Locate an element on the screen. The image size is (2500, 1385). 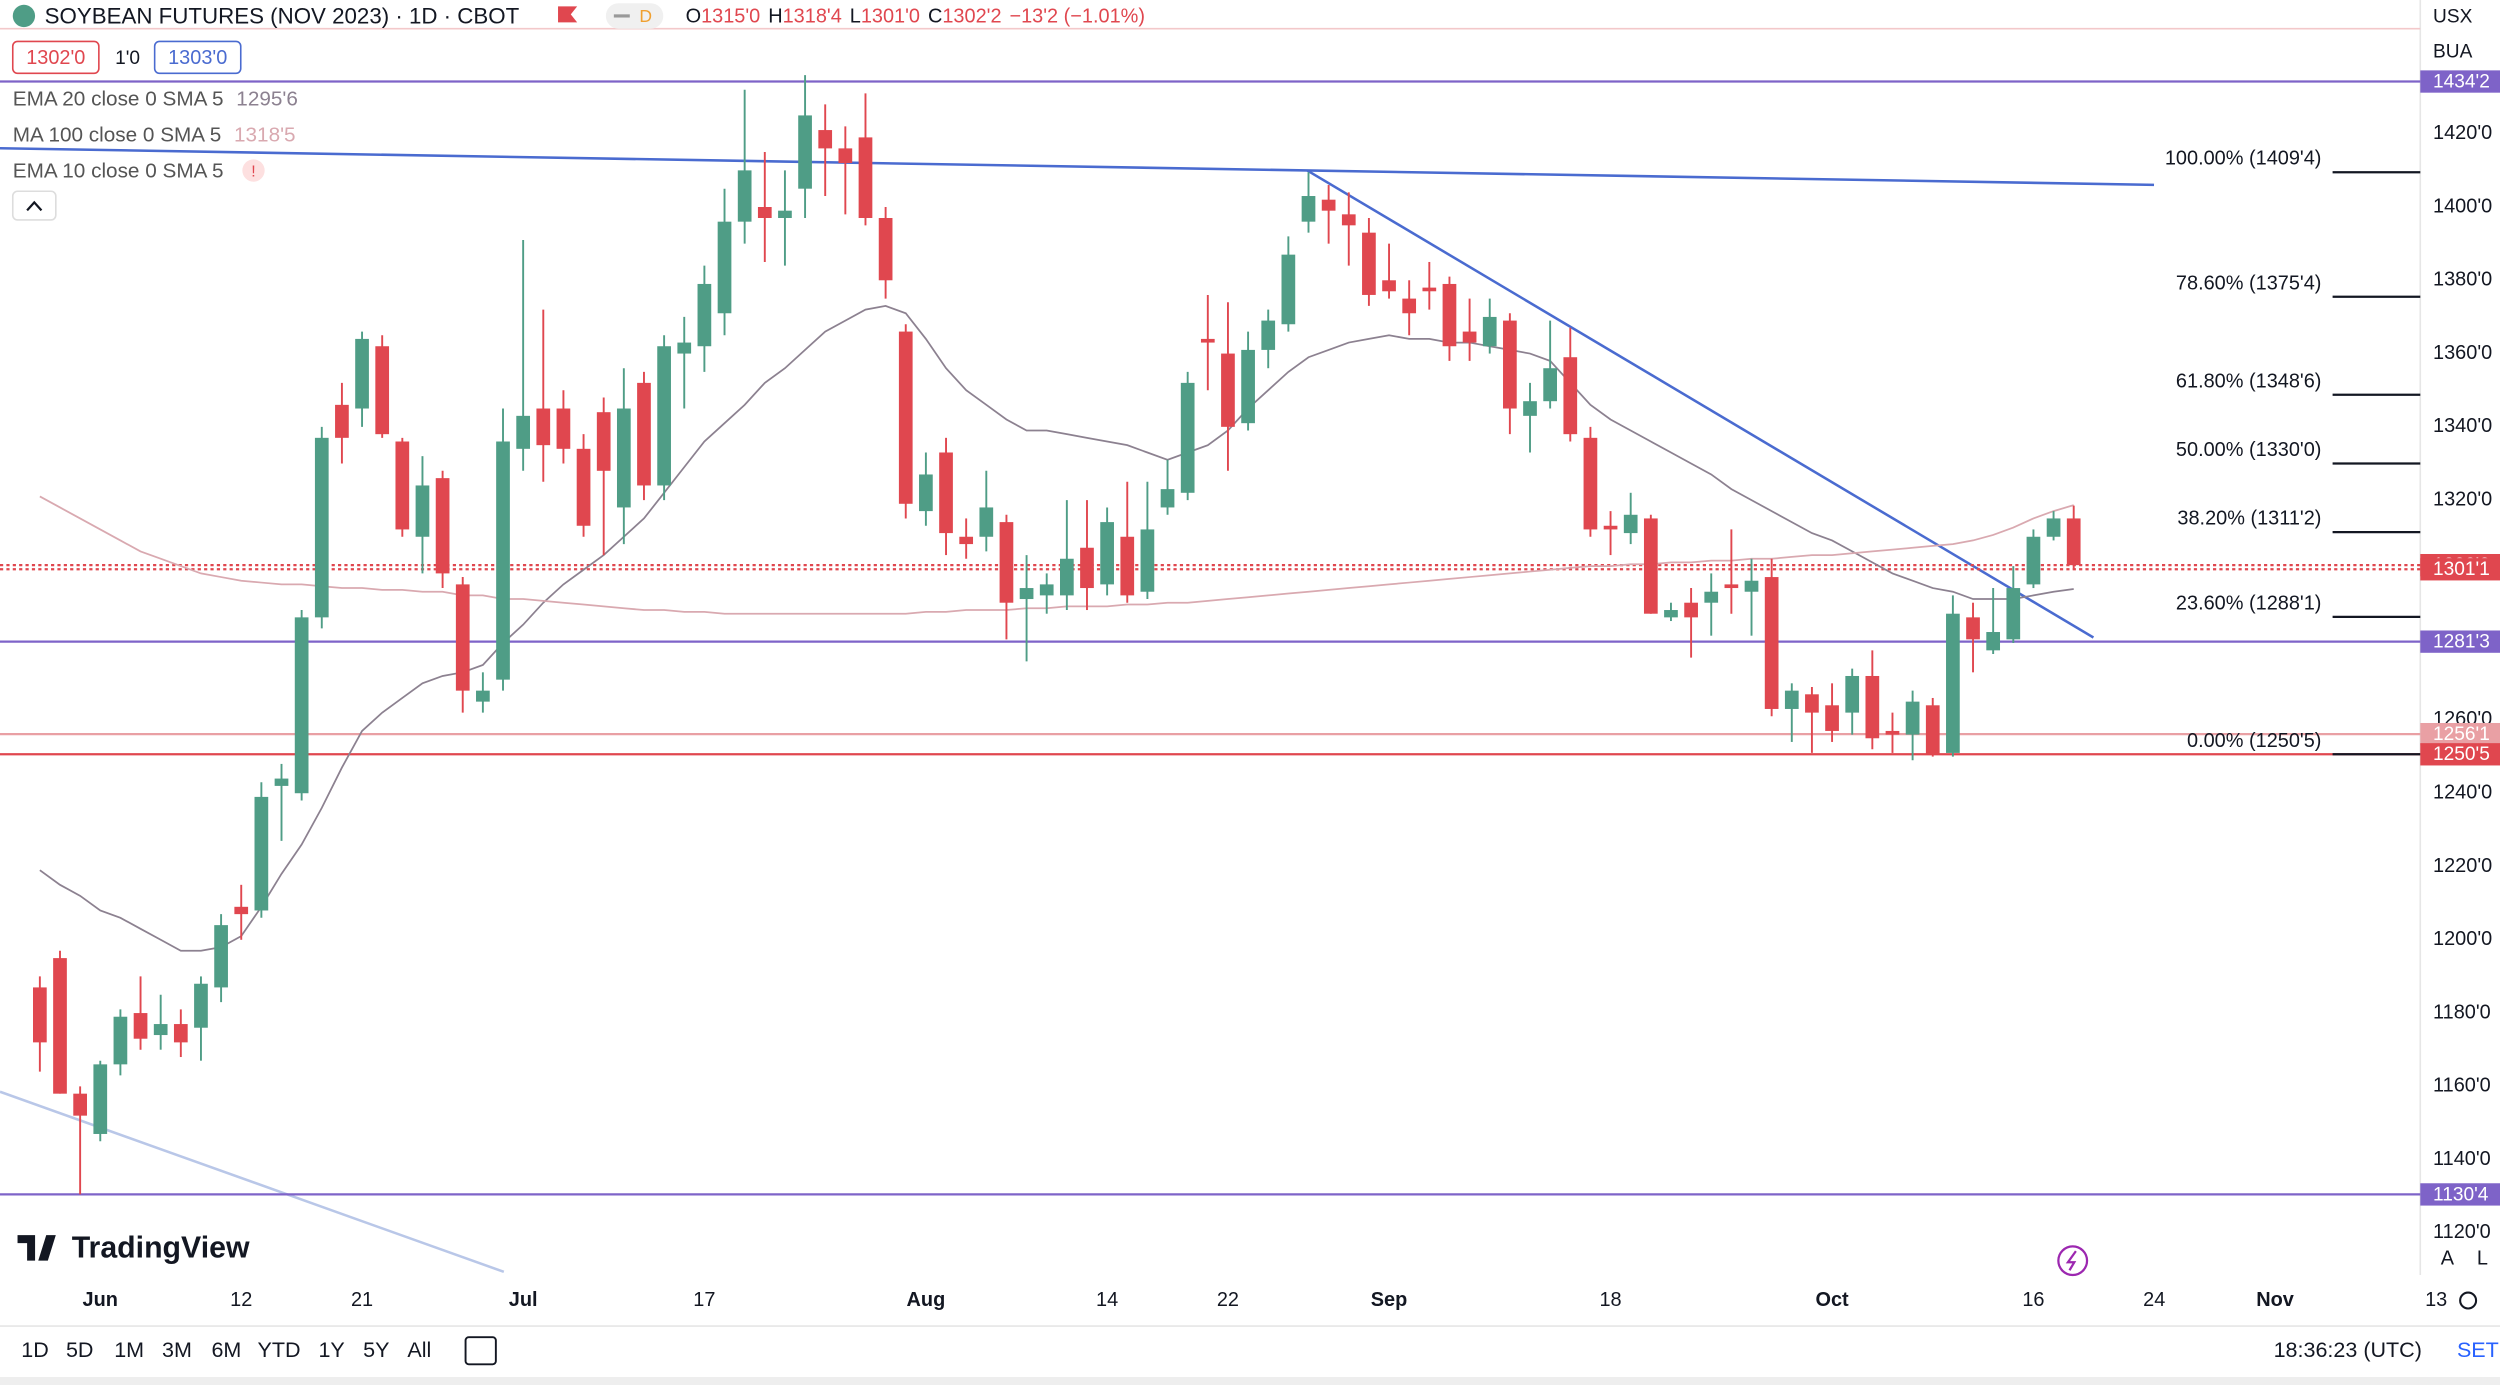
collapse-icon is located at coordinates (34, 206).